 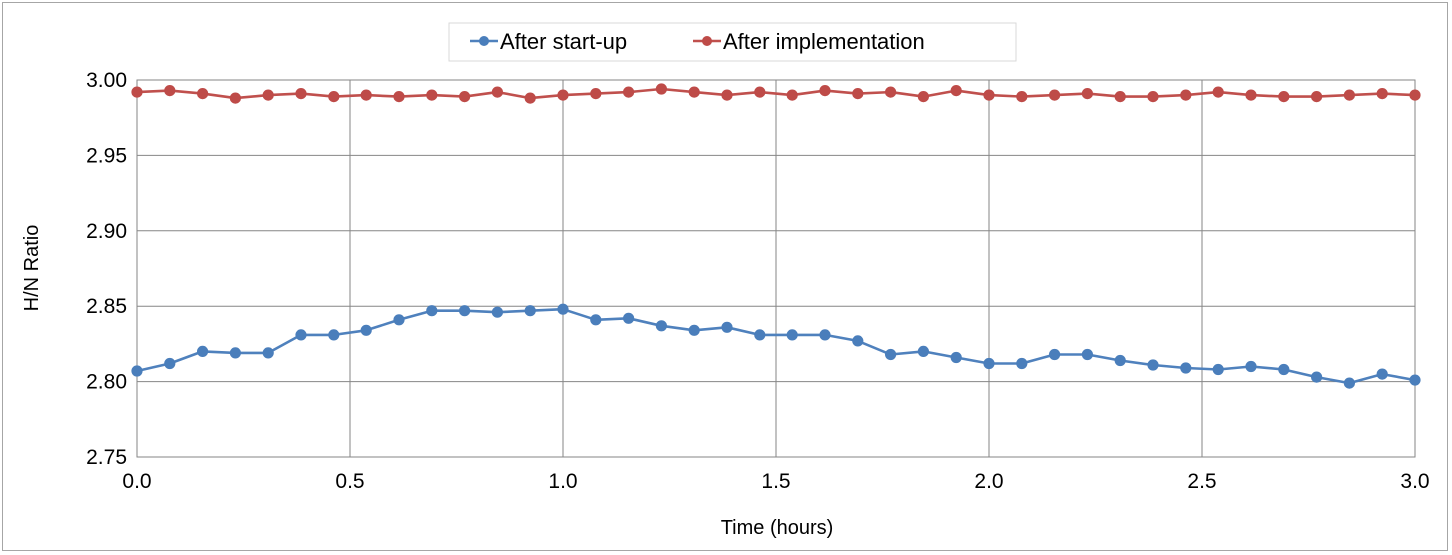 What do you see at coordinates (32, 268) in the screenshot?
I see `y-axis-title: H/N Ratio` at bounding box center [32, 268].